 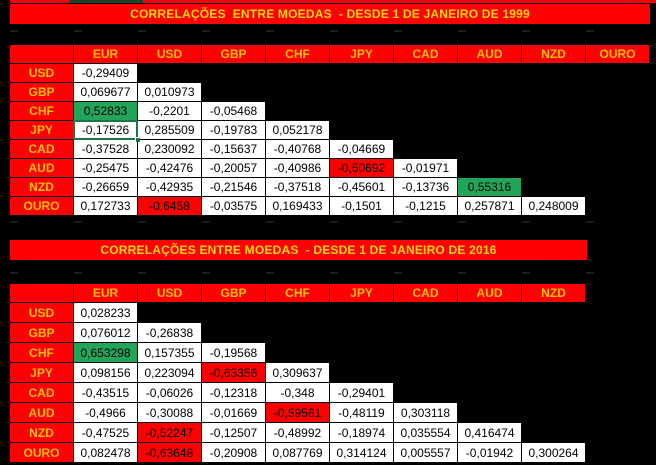 I want to click on column-header-jpy: JPY, so click(x=361, y=293).